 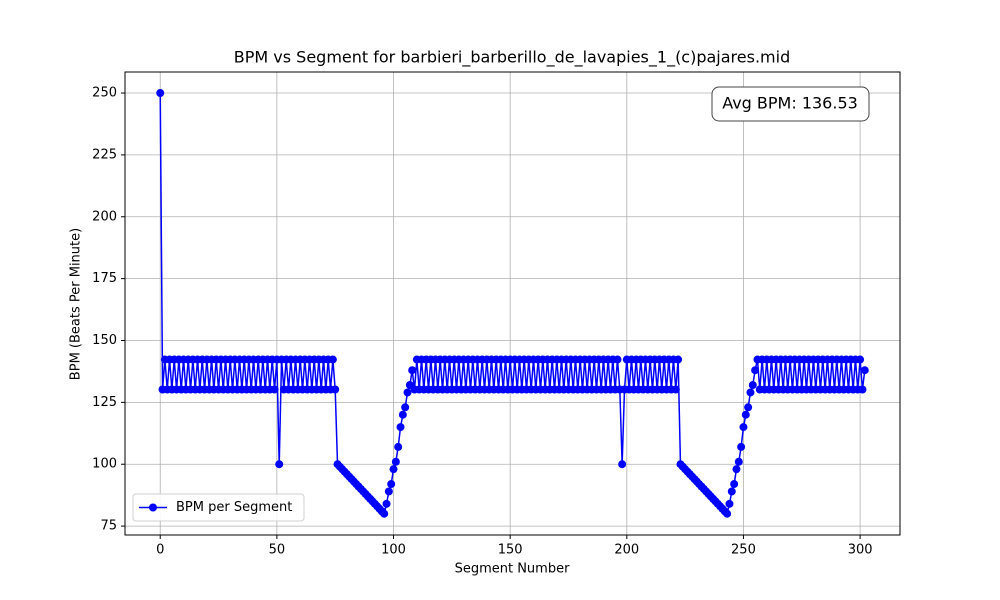 I want to click on annotation: Avg BPM: 136.53, so click(x=790, y=103).